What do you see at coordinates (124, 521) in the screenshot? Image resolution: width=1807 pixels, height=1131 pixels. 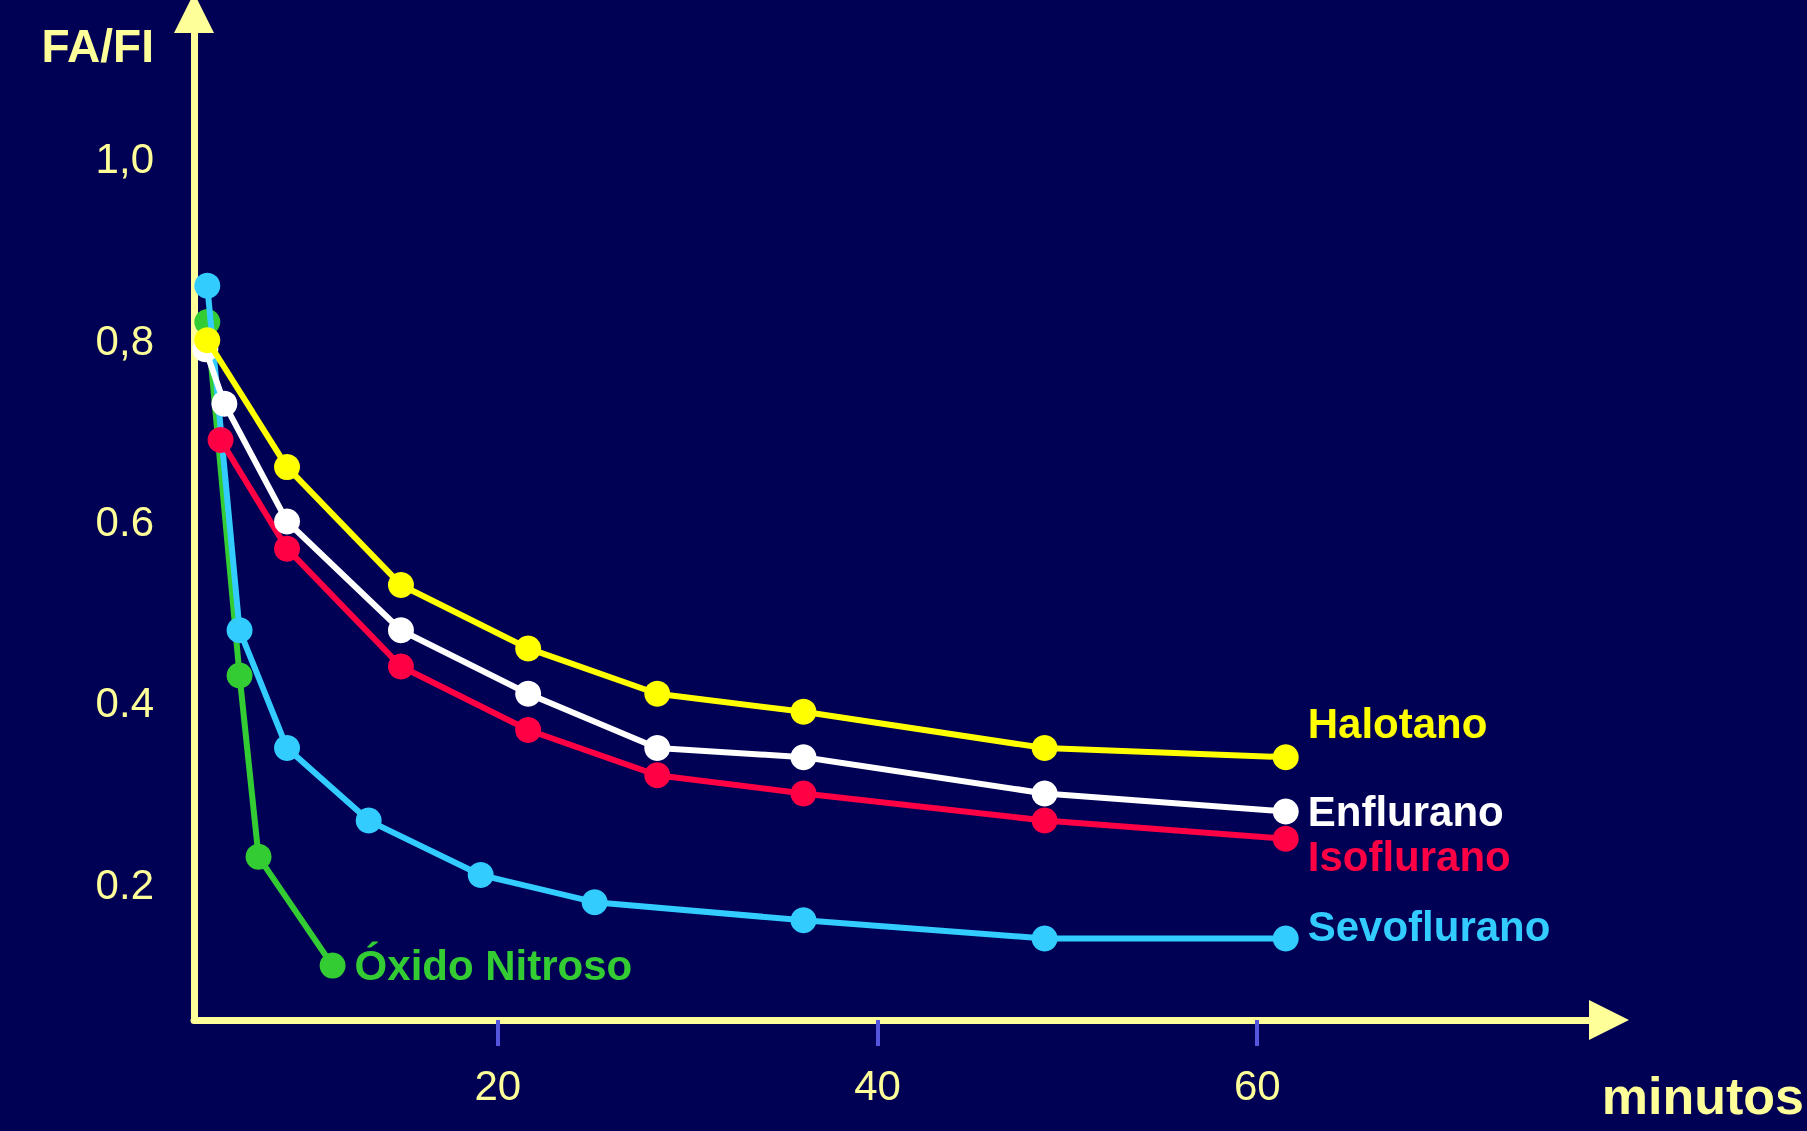 I see `y-tick-label: 0.6` at bounding box center [124, 521].